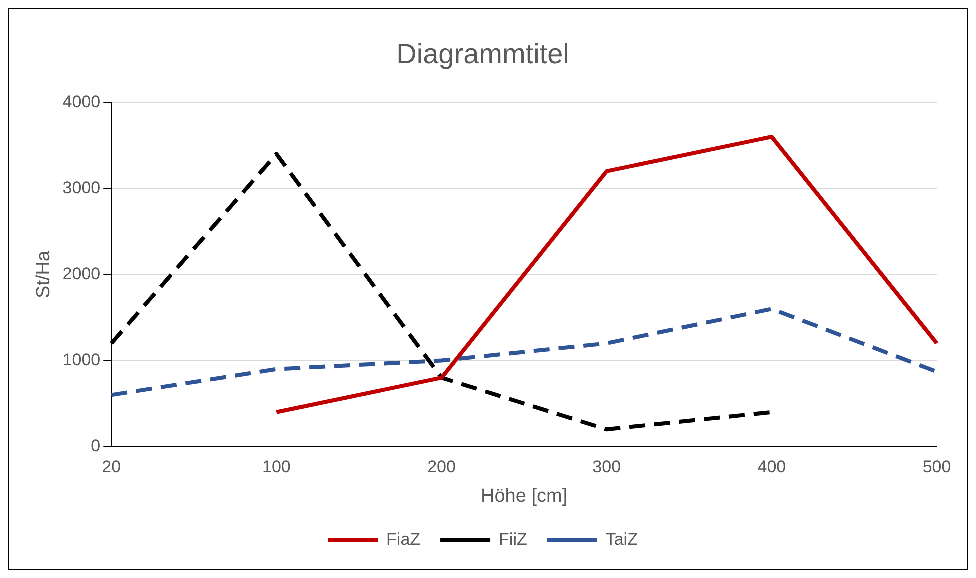 The width and height of the screenshot is (976, 578). What do you see at coordinates (607, 467) in the screenshot?
I see `x-tick-label: 300` at bounding box center [607, 467].